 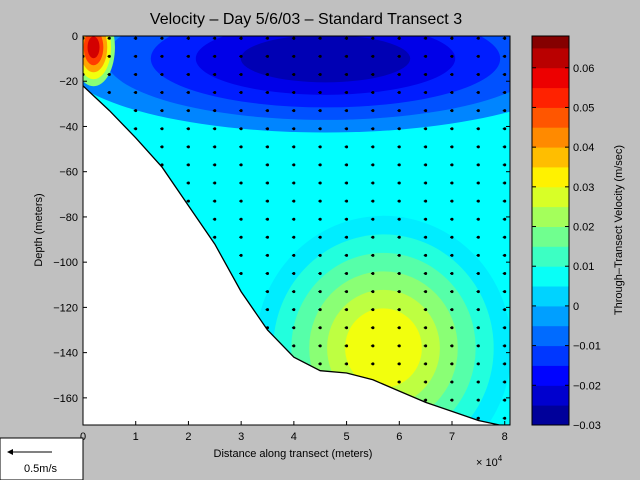 What do you see at coordinates (241, 437) in the screenshot?
I see `x-tick-label: 3` at bounding box center [241, 437].